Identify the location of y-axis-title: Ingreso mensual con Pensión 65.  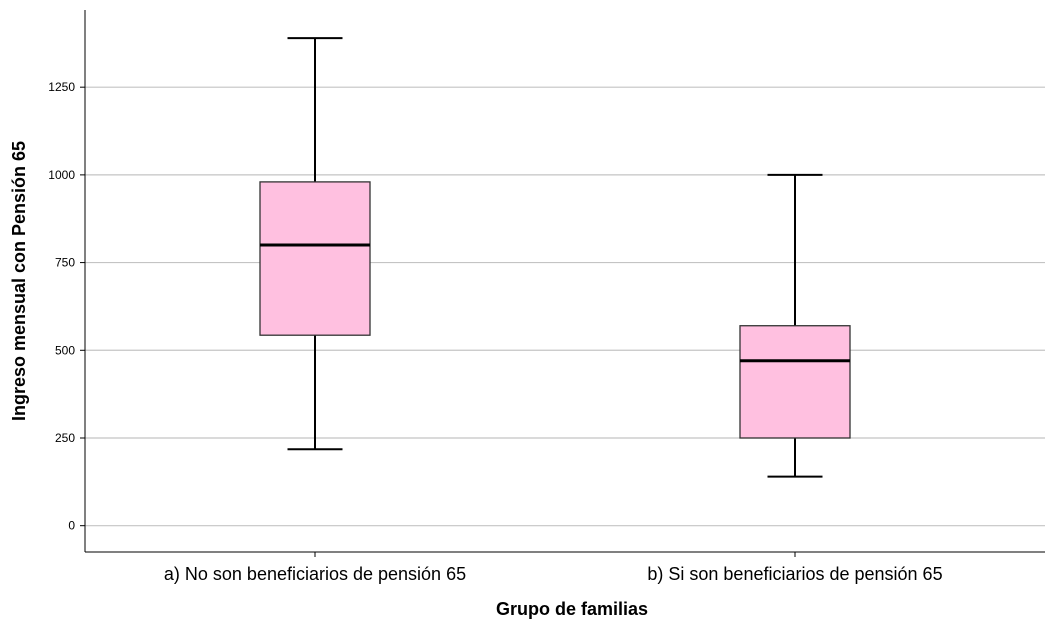
(19, 281).